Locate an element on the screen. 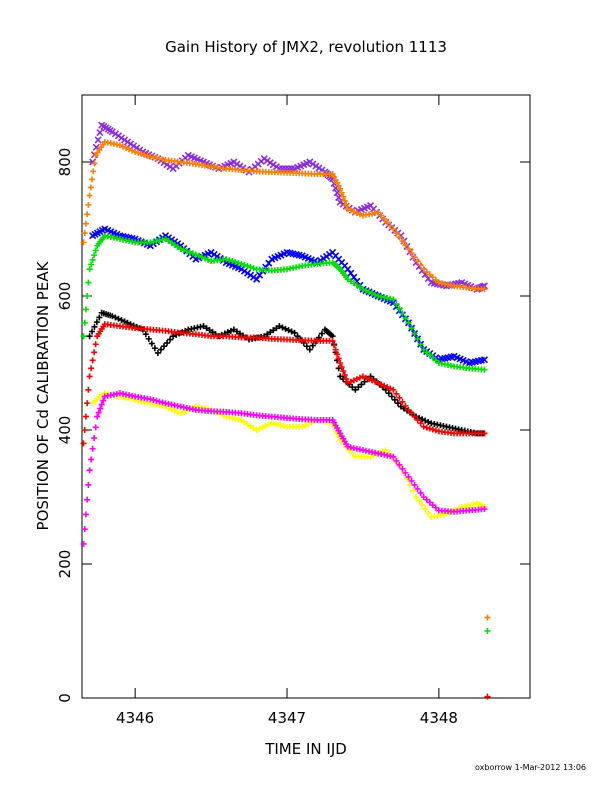 This screenshot has height=792, width=612. y-tick-label: 0 is located at coordinates (65, 698).